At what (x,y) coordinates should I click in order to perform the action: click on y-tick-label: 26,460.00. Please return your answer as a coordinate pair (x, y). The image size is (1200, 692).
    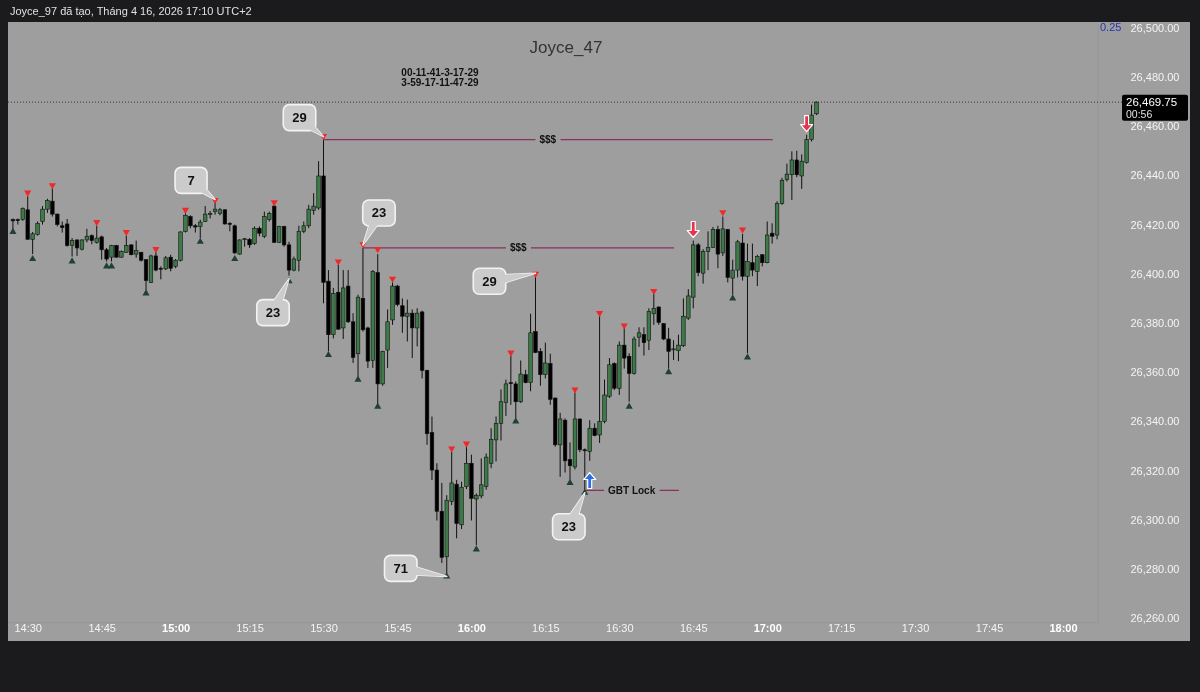
    Looking at the image, I should click on (1155, 126).